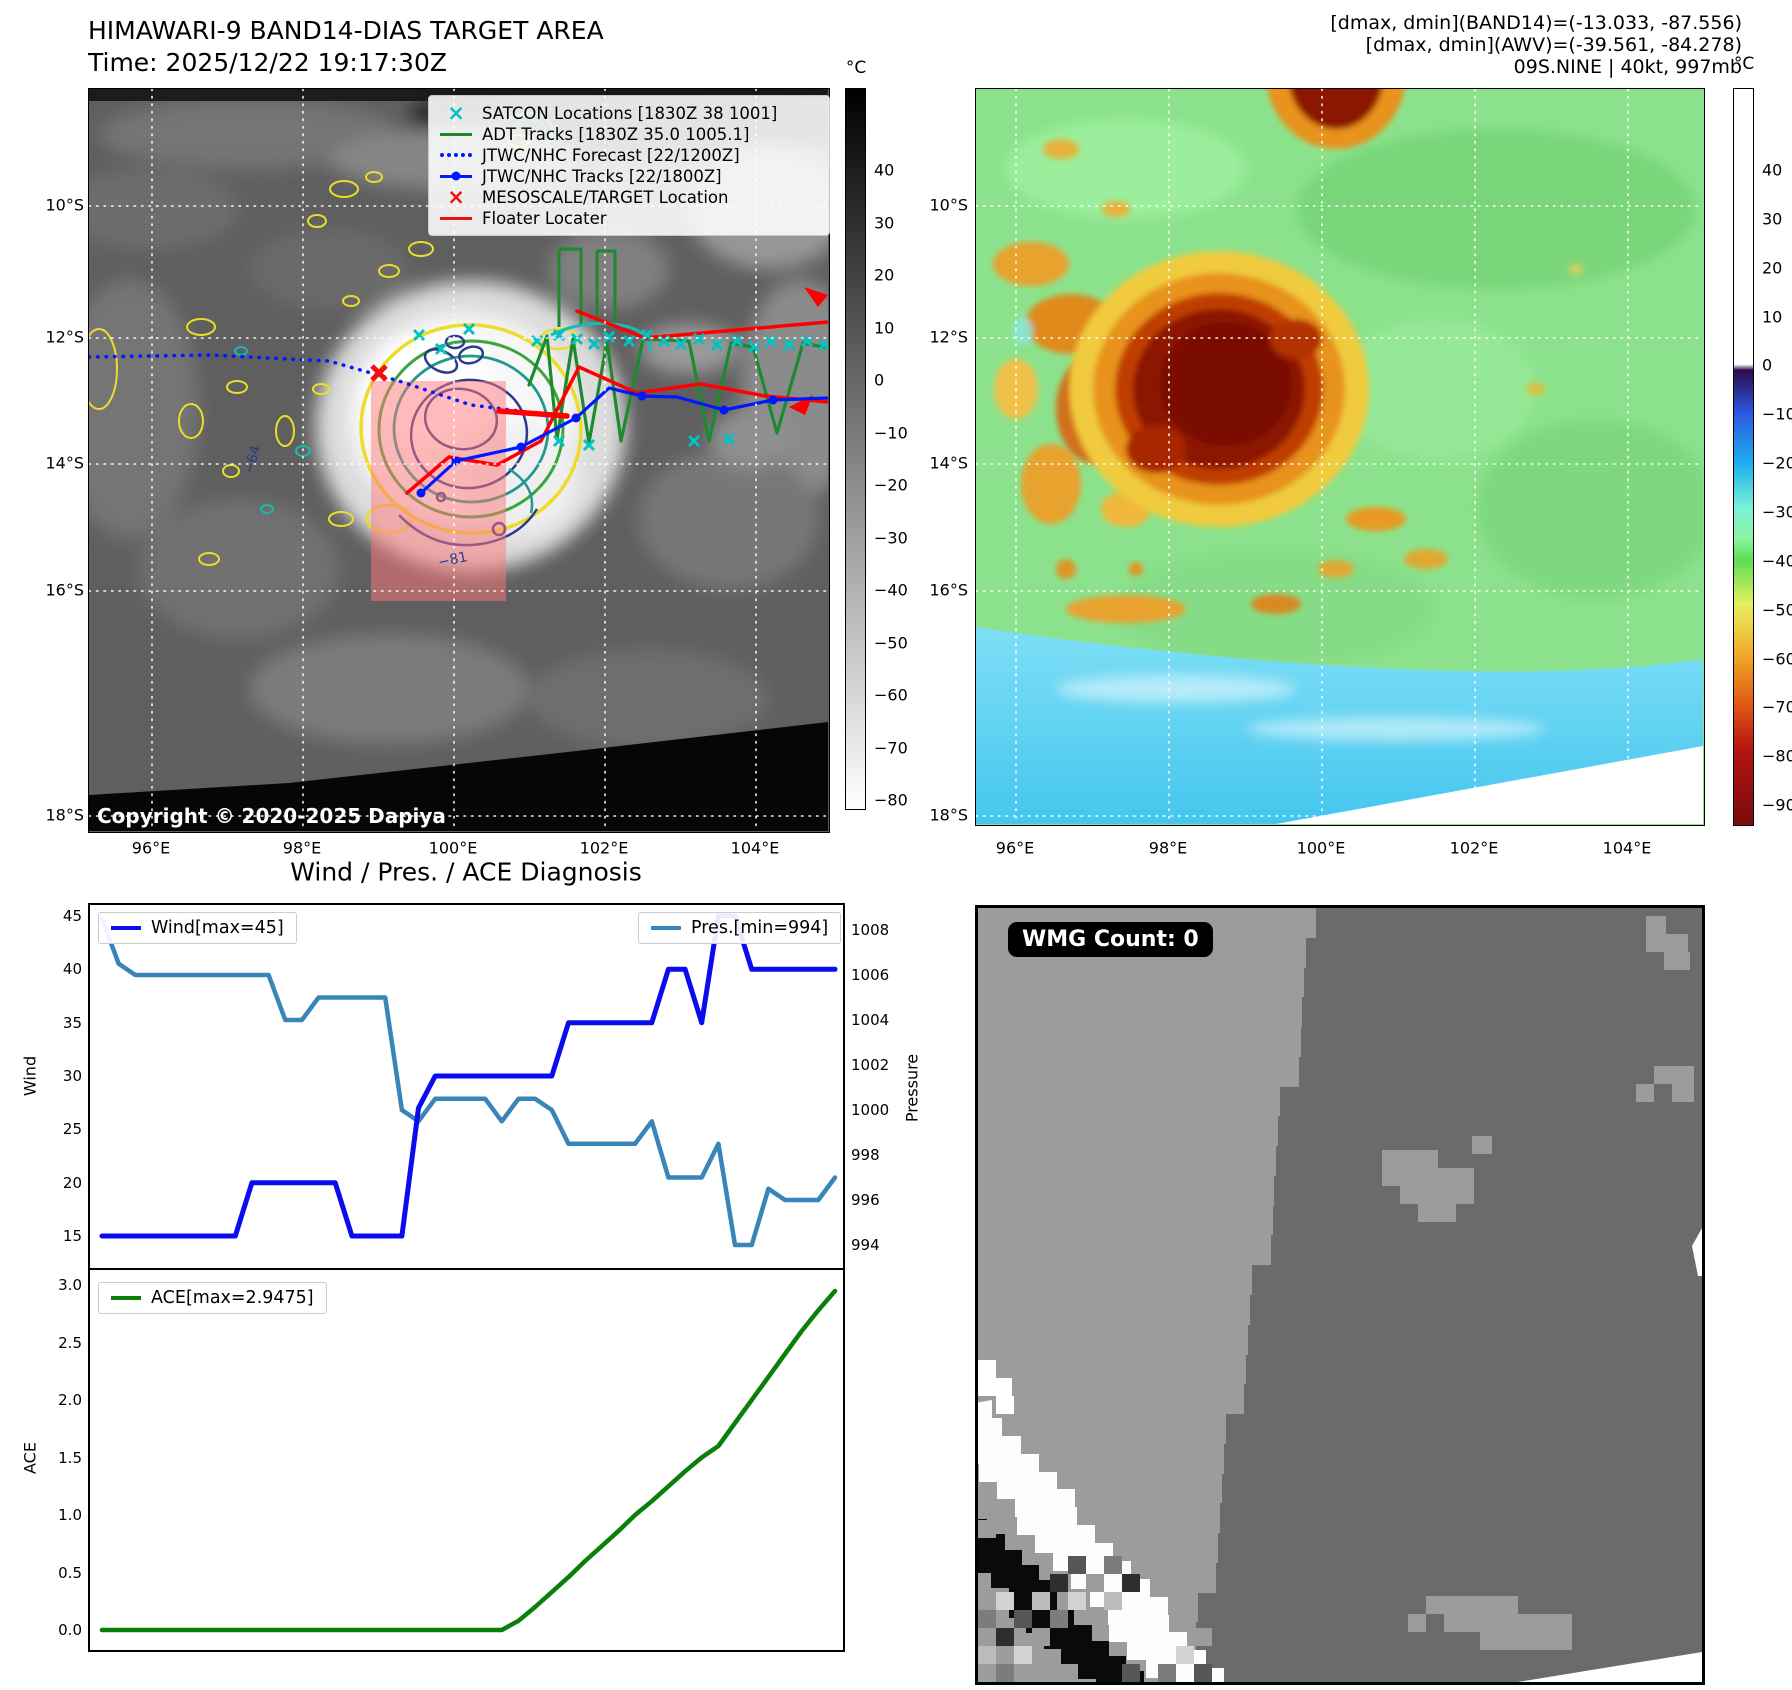 The image size is (1792, 1690). Describe the element at coordinates (870, 1020) in the screenshot. I see `pressure-ytick: 1004` at that location.